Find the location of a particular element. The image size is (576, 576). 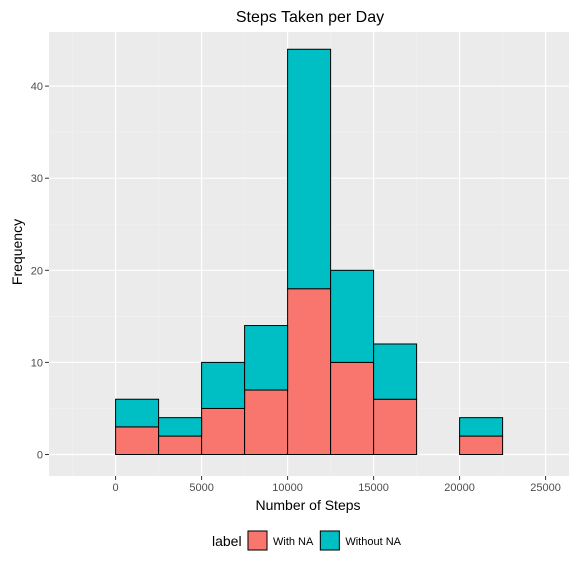

x-tick-label: 10000 is located at coordinates (287, 488).